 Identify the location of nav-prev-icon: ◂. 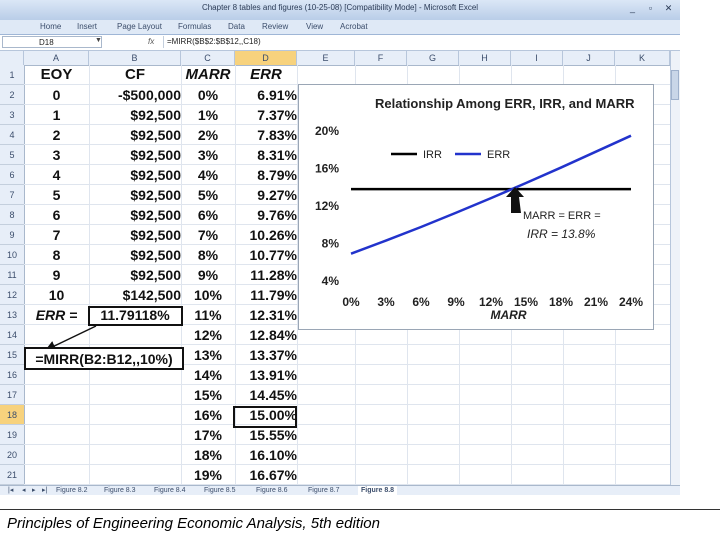
(24, 490).